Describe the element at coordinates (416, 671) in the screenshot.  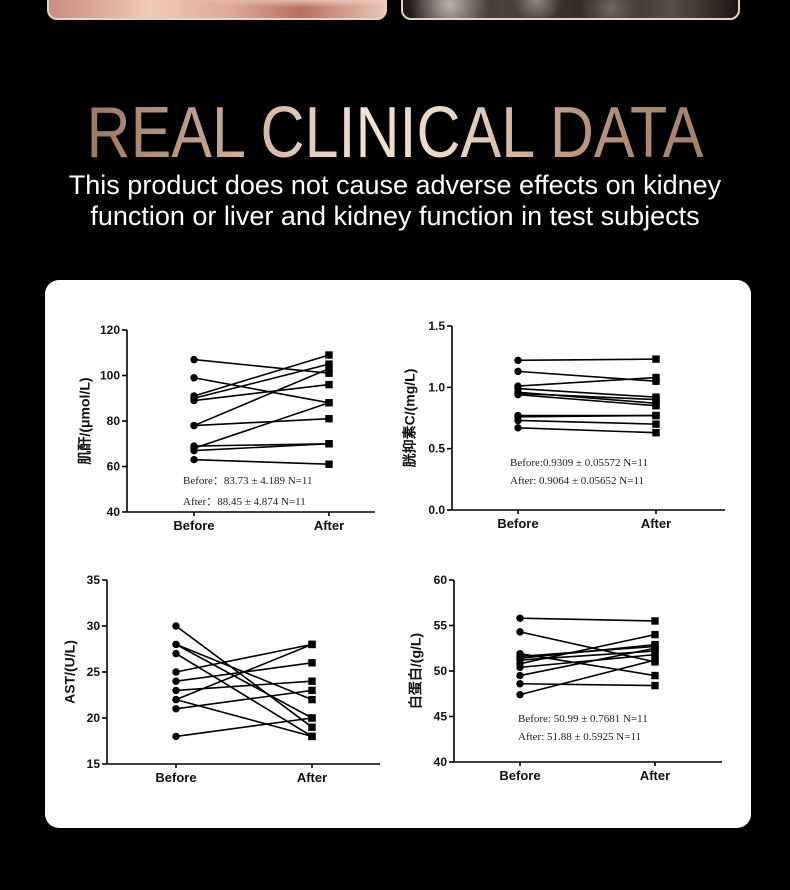
I see `y-axis-title: 白蛋白/(g/L)` at that location.